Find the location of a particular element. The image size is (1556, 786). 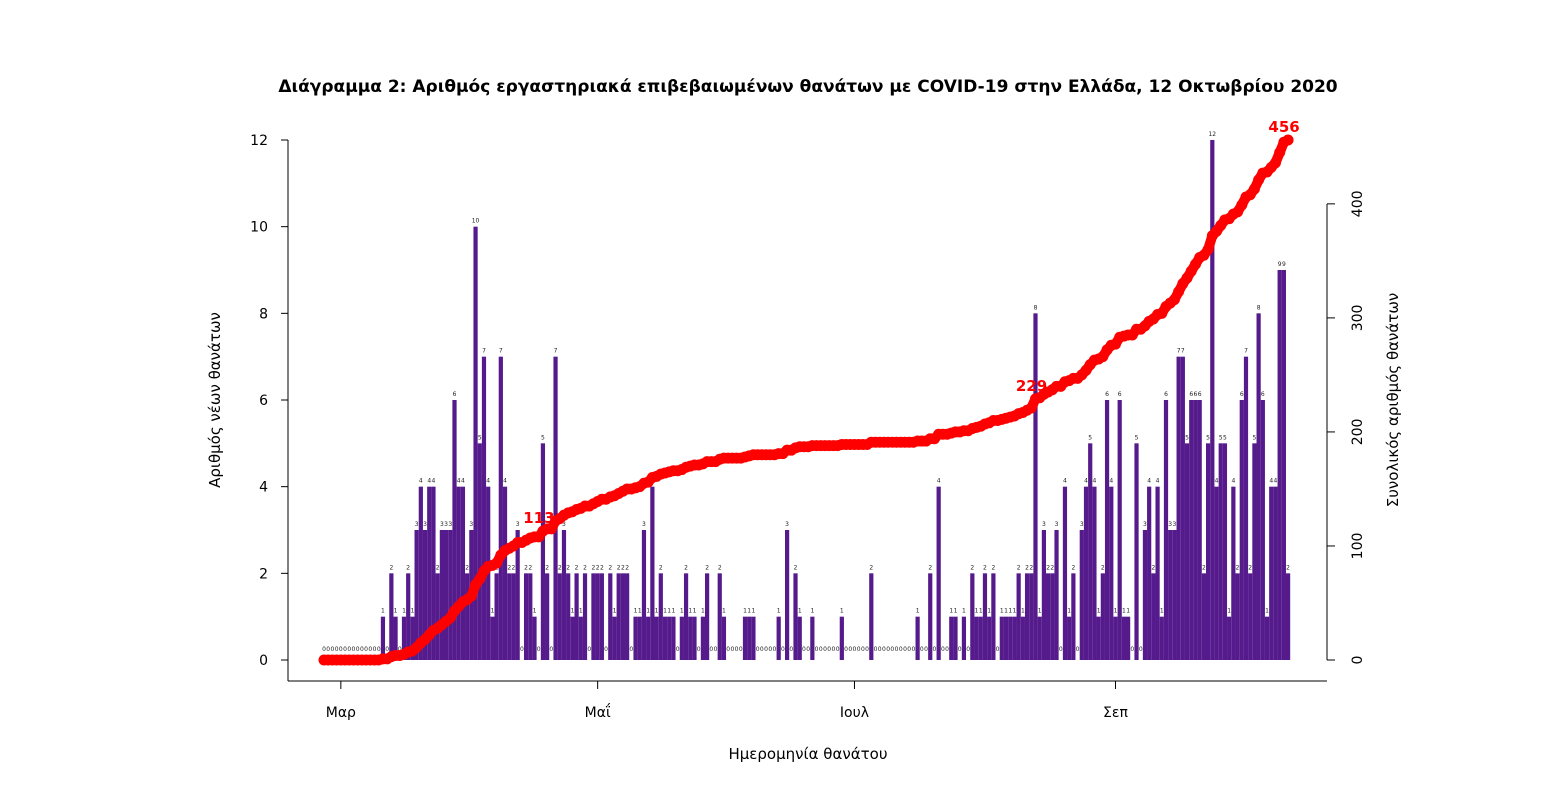

y2-tick-label: 200 is located at coordinates (1358, 432).